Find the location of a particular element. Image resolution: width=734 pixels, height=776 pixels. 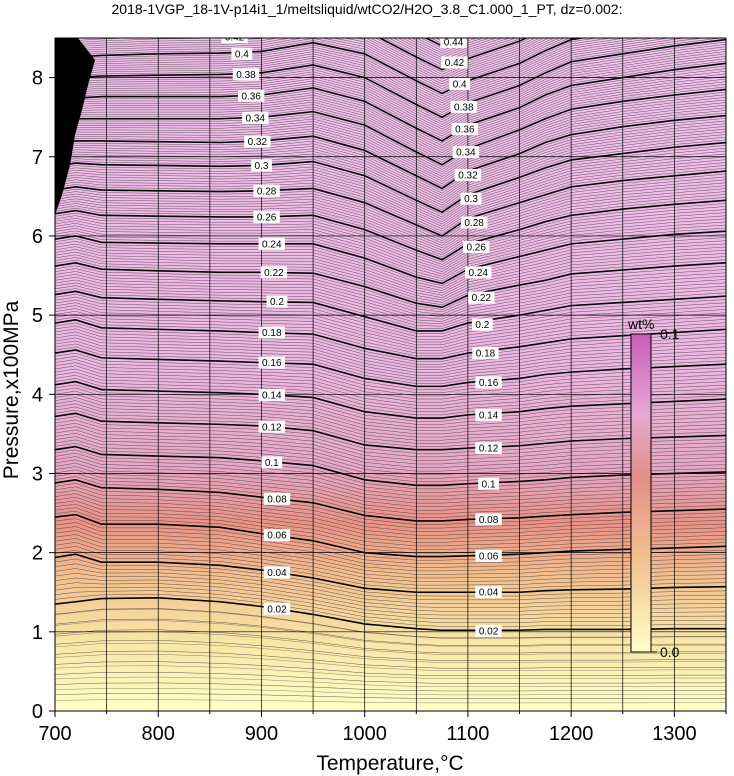

y-tick-label: 0 is located at coordinates (37, 712).